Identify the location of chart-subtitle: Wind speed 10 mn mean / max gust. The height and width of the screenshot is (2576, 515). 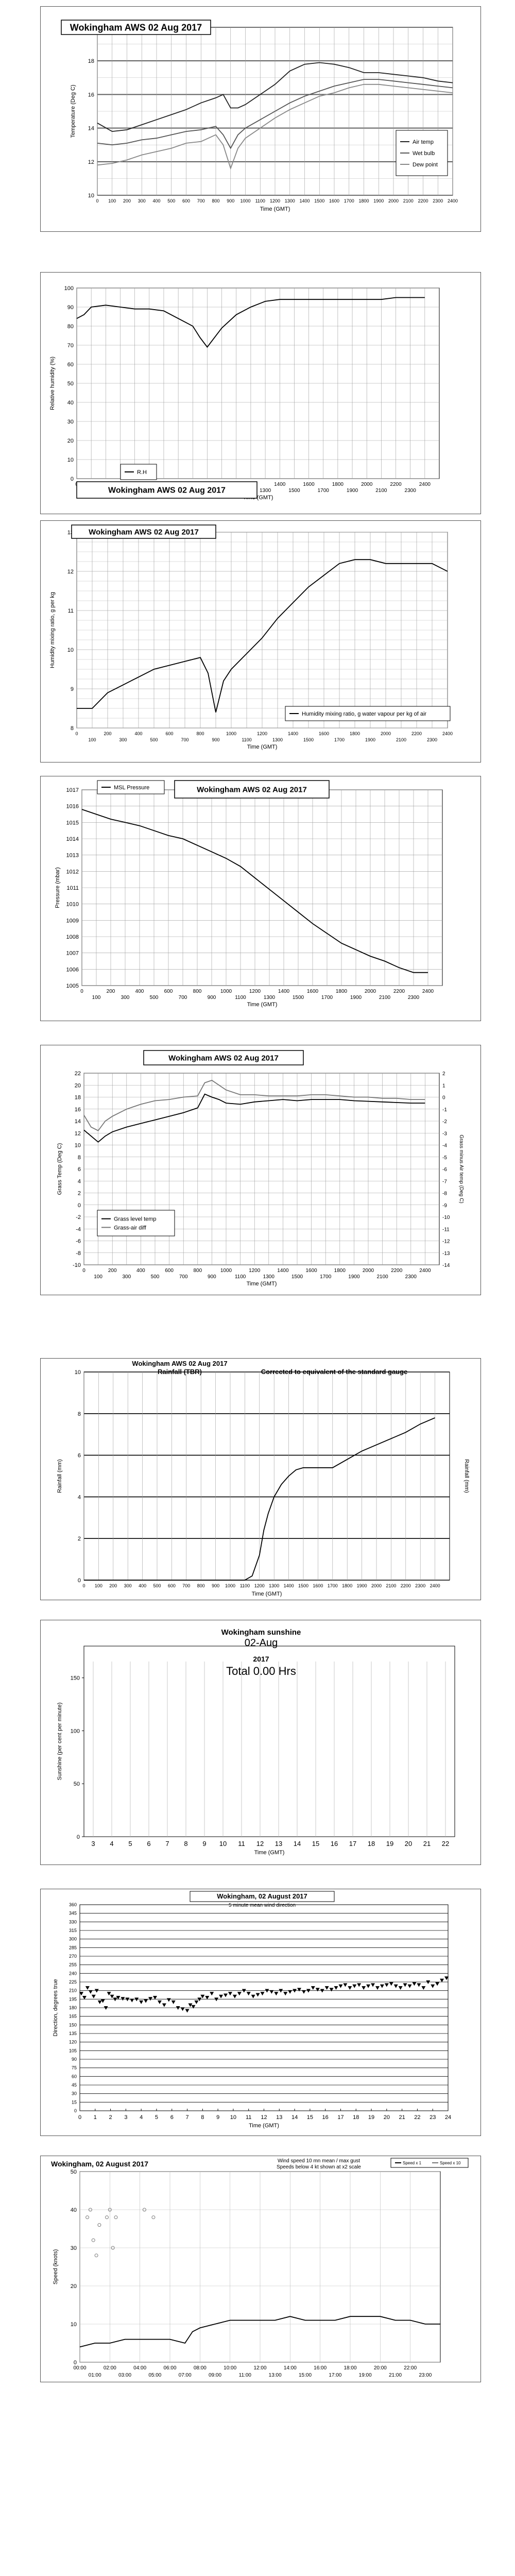
(319, 2161).